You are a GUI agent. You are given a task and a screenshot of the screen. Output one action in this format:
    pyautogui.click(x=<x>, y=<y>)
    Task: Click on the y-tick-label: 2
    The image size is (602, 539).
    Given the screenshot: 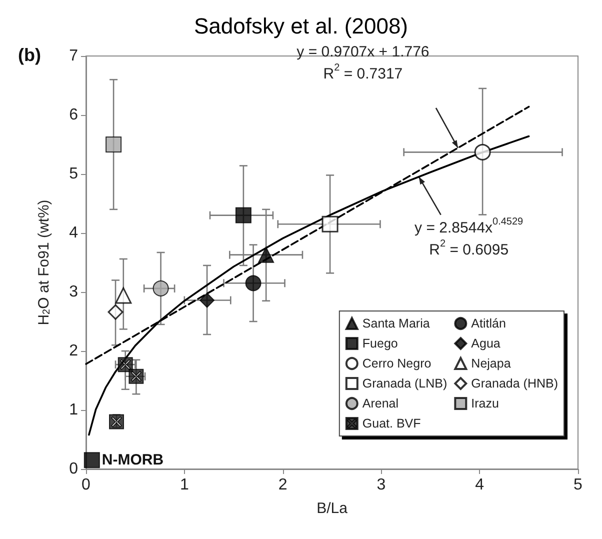 What is the action you would take?
    pyautogui.click(x=73, y=351)
    